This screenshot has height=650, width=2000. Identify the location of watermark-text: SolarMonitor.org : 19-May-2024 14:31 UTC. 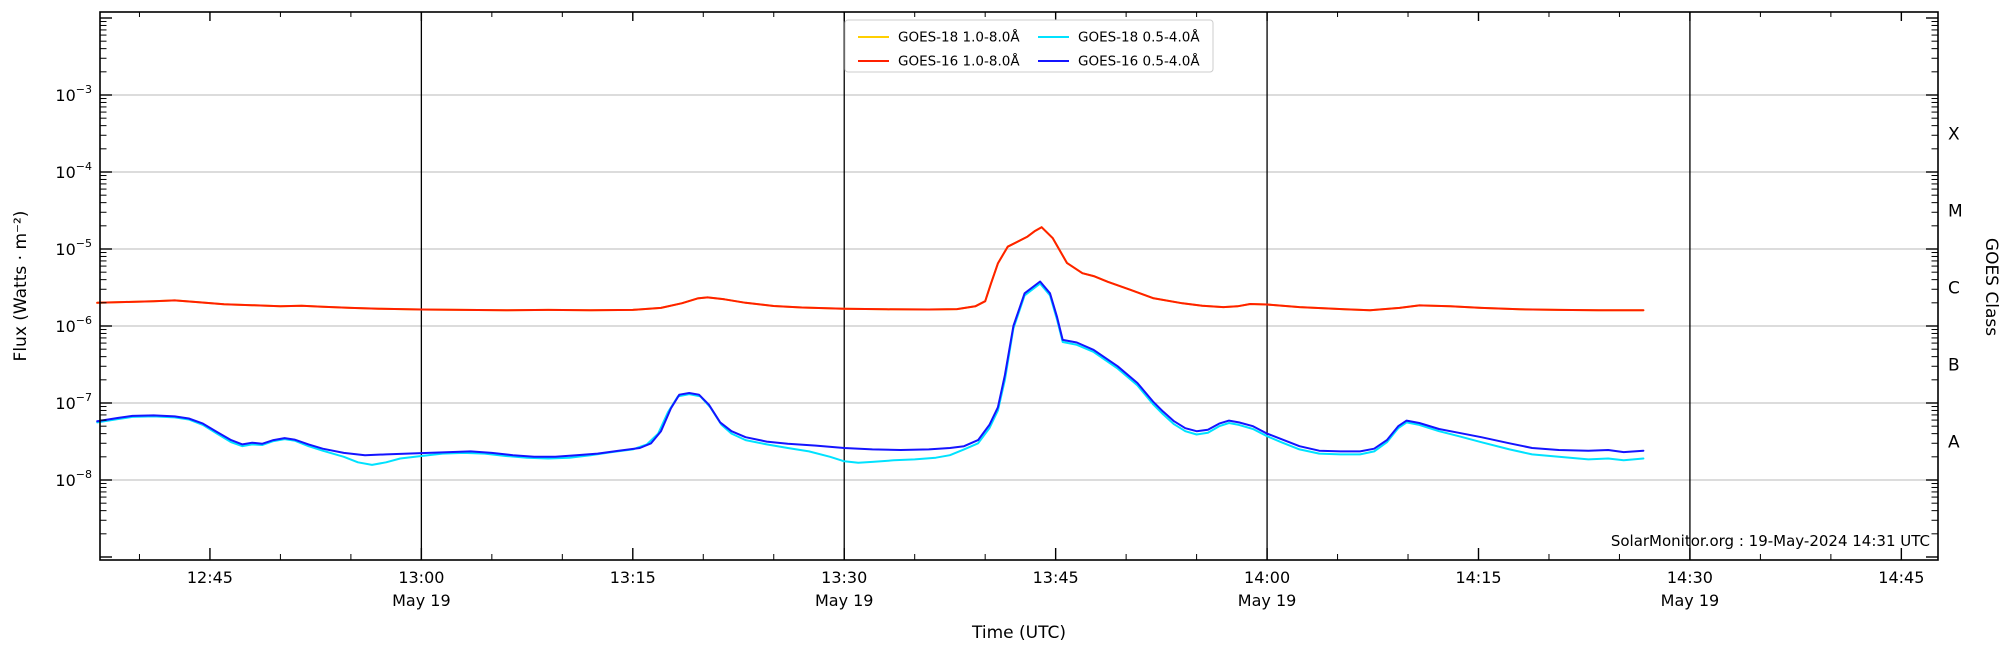
(1770, 541).